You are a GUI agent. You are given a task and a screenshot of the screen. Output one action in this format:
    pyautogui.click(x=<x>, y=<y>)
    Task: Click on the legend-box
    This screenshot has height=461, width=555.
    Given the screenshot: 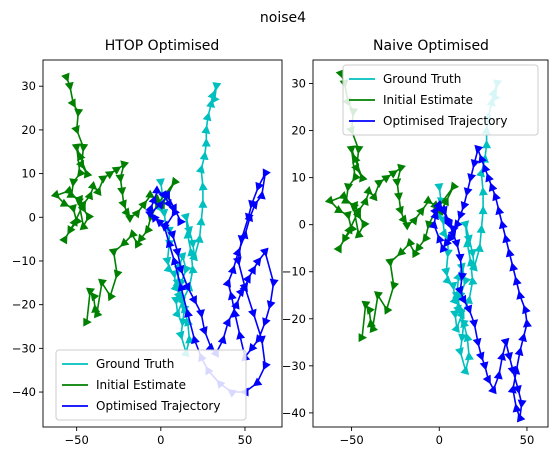 What is the action you would take?
    pyautogui.click(x=440, y=100)
    